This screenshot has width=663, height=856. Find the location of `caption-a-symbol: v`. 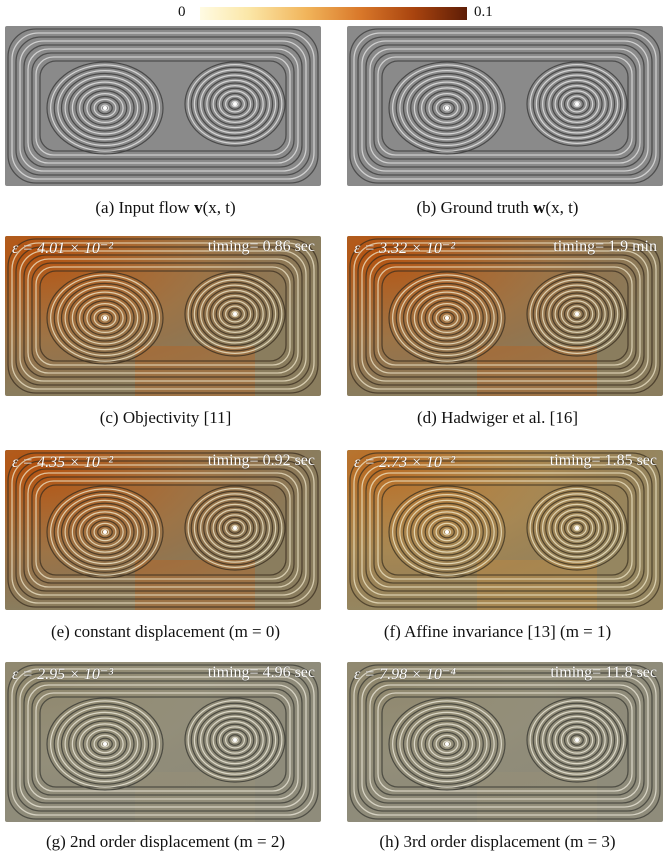

caption-a-symbol: v is located at coordinates (198, 207).